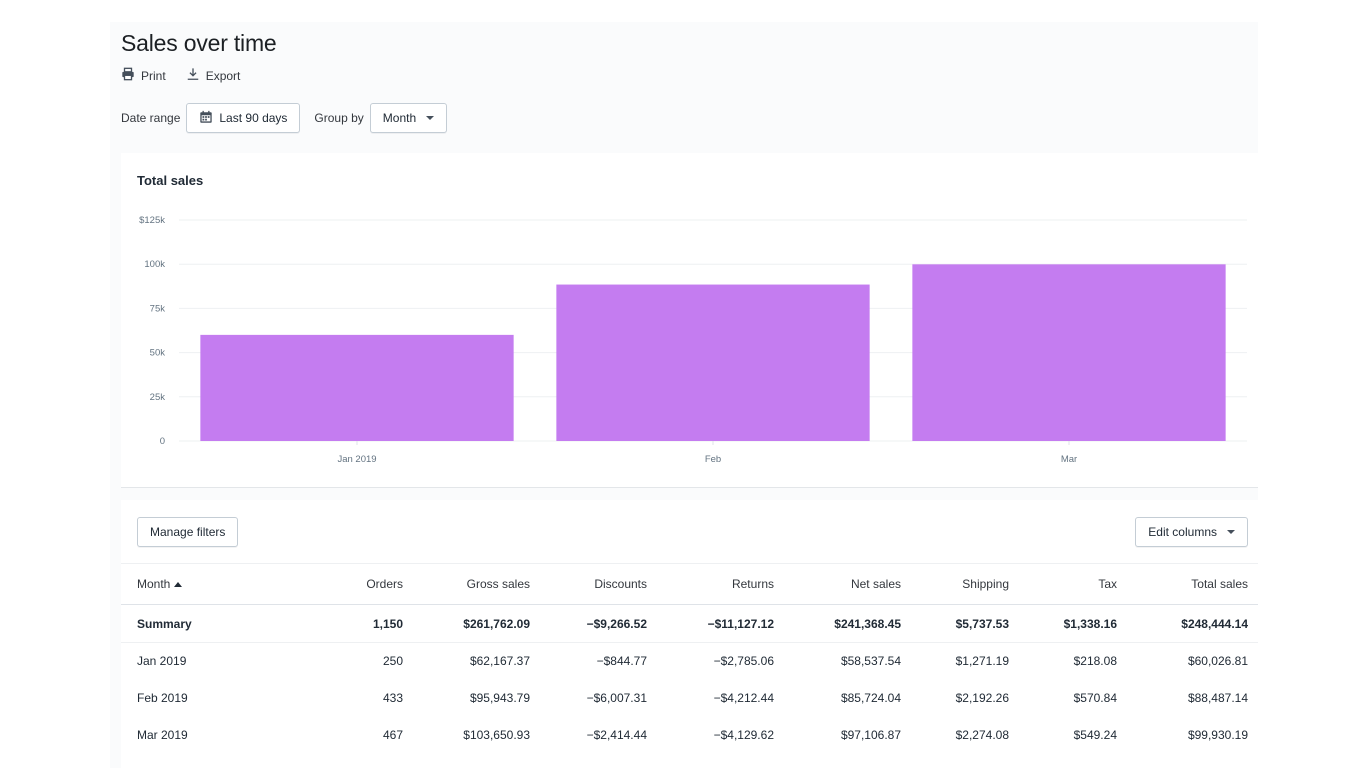 Image resolution: width=1366 pixels, height=768 pixels. What do you see at coordinates (1073, 584) in the screenshot?
I see `column-header-tax: Tax` at bounding box center [1073, 584].